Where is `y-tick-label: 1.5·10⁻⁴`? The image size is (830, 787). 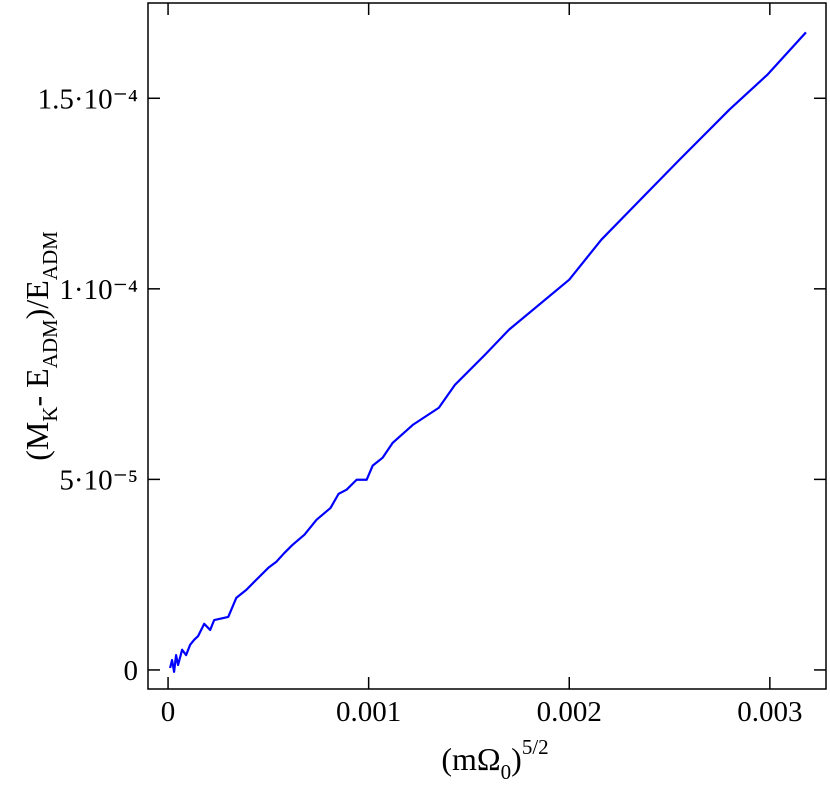
y-tick-label: 1.5·10⁻⁴ is located at coordinates (88, 99).